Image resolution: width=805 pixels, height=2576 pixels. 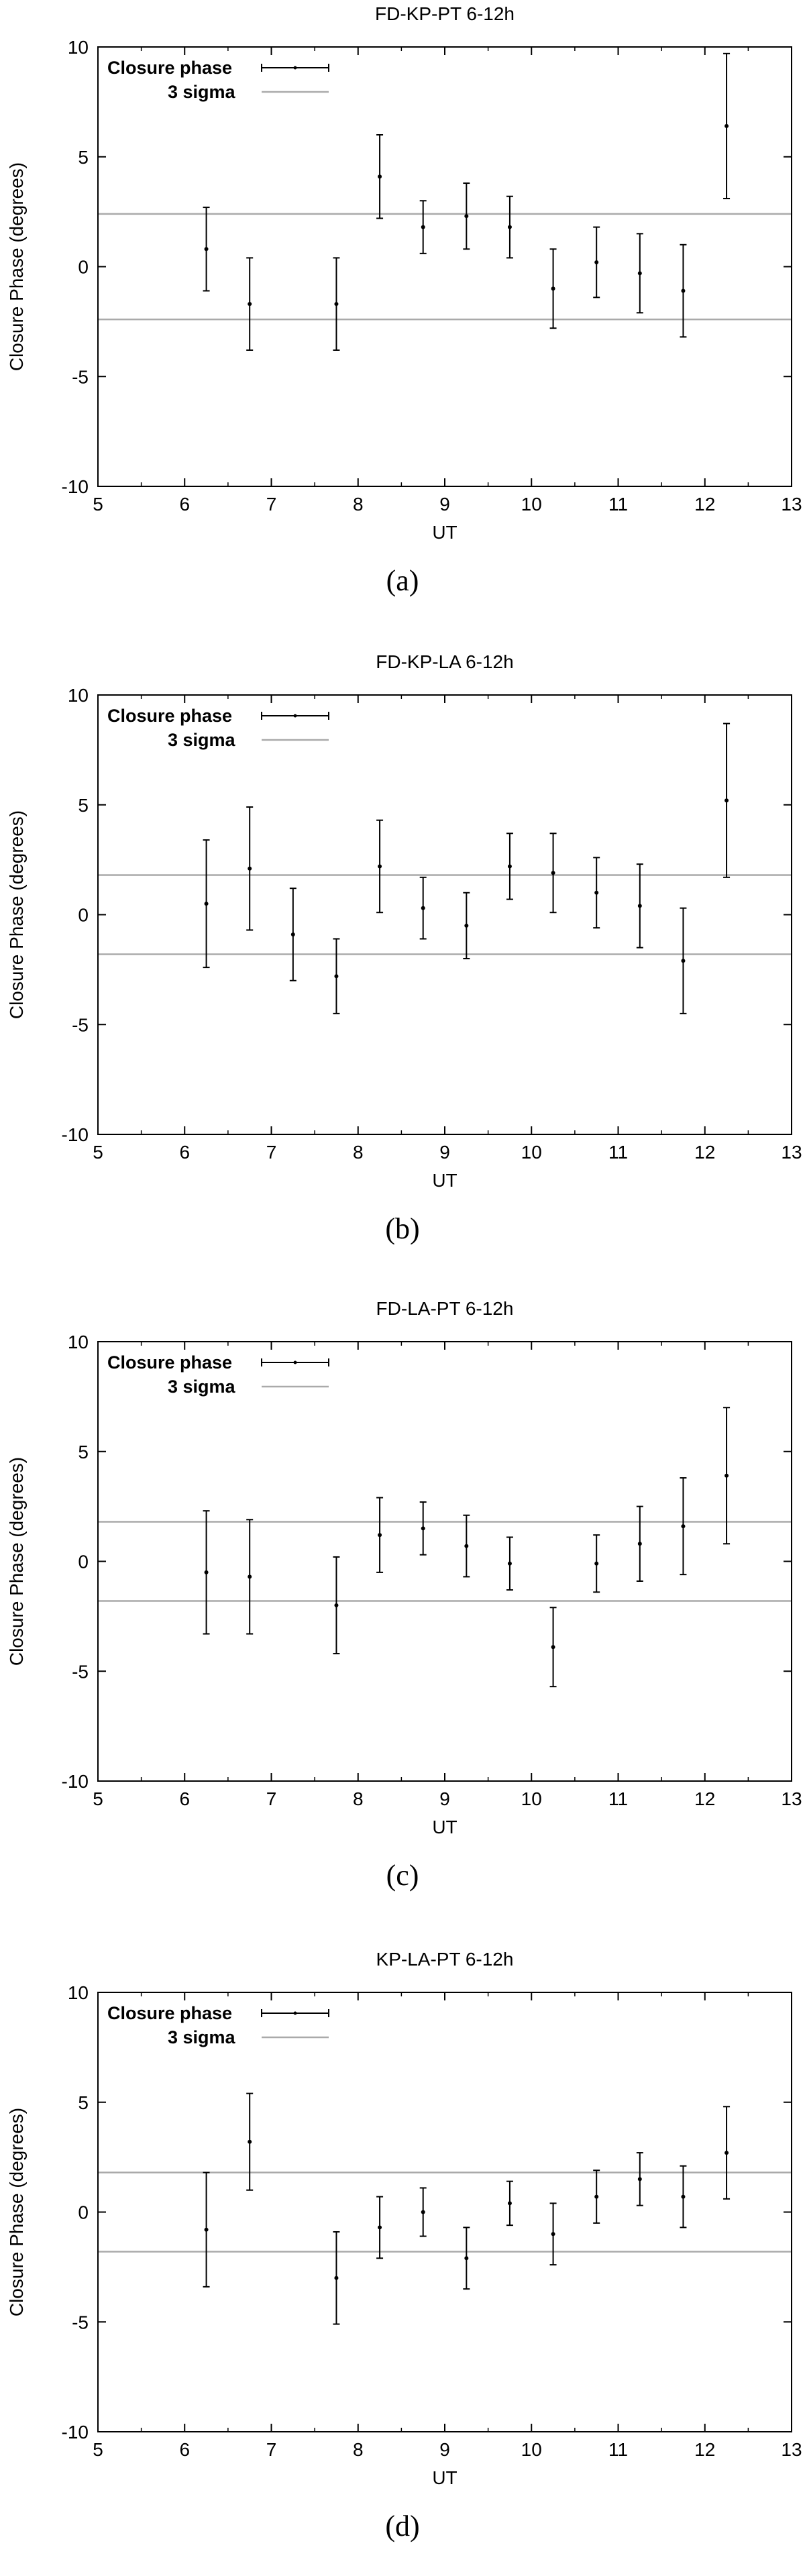 I want to click on chart-title: FD-KP-PT 6-12h, so click(x=445, y=13).